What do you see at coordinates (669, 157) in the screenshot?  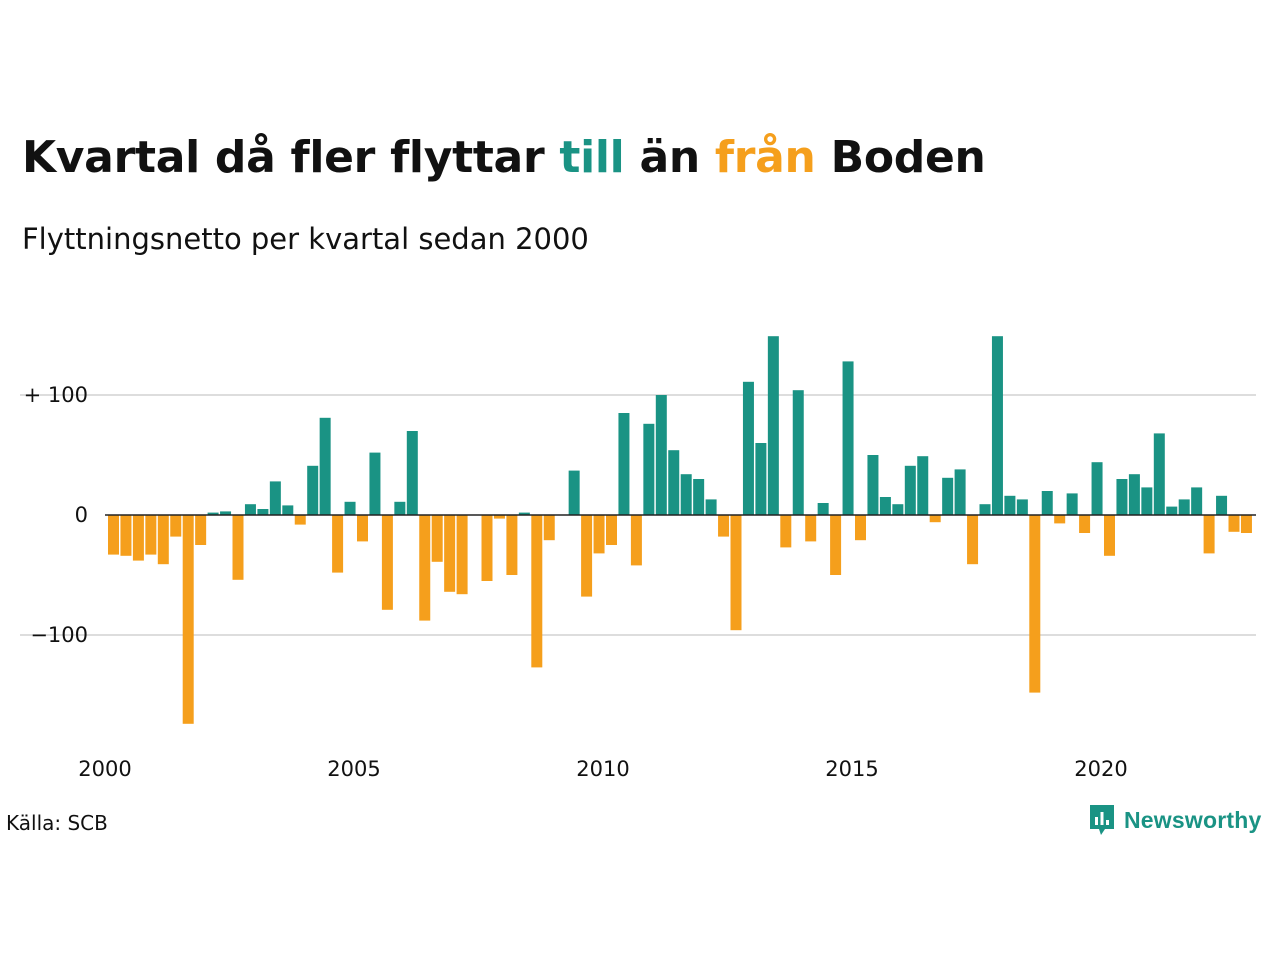 I see `title-part-2: än` at bounding box center [669, 157].